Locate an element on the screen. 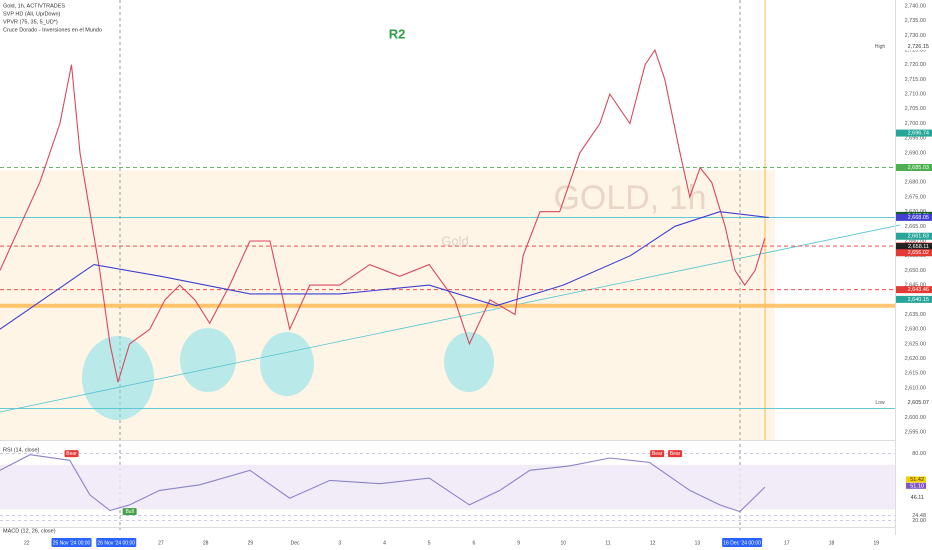 The height and width of the screenshot is (550, 932). watermark: GOLD, 1h is located at coordinates (629, 198).